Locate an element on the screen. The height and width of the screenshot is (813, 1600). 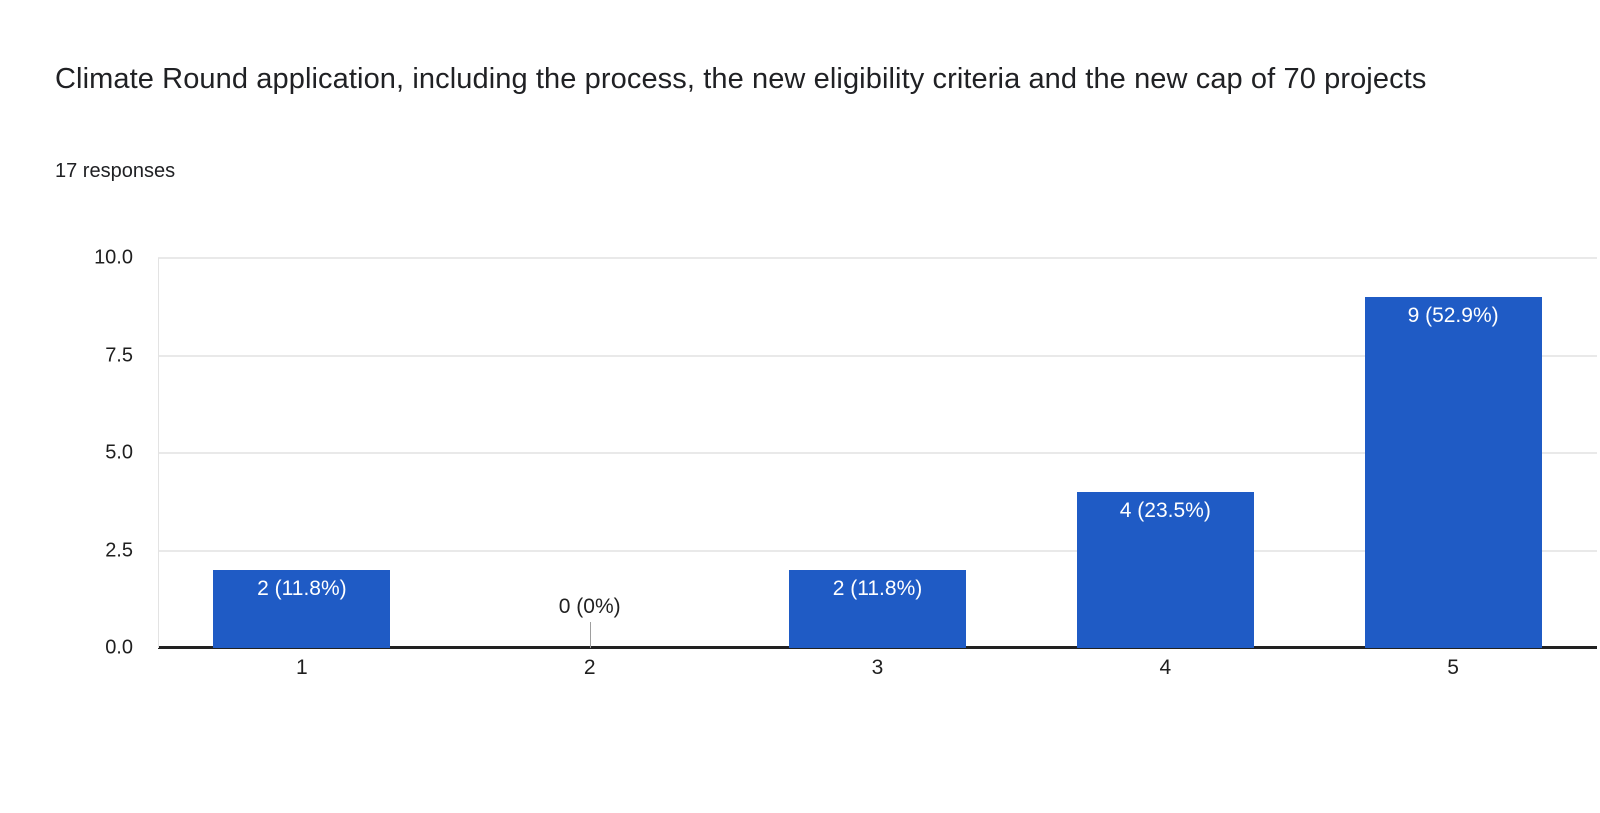
x-tick-label: 5 is located at coordinates (1453, 667).